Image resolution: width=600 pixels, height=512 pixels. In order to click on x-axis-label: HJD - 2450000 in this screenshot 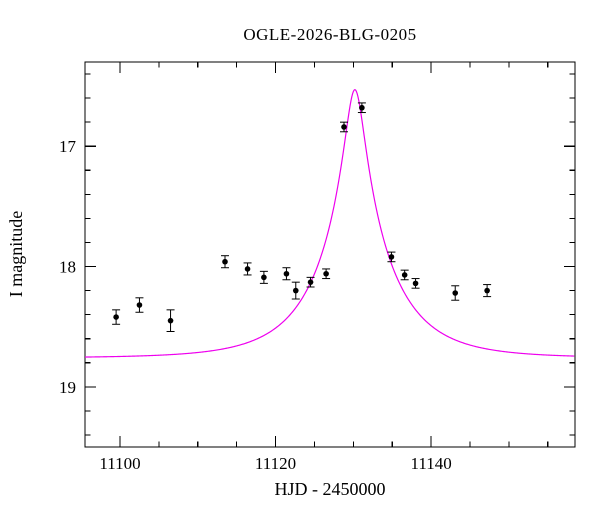, I will do `click(330, 489)`.